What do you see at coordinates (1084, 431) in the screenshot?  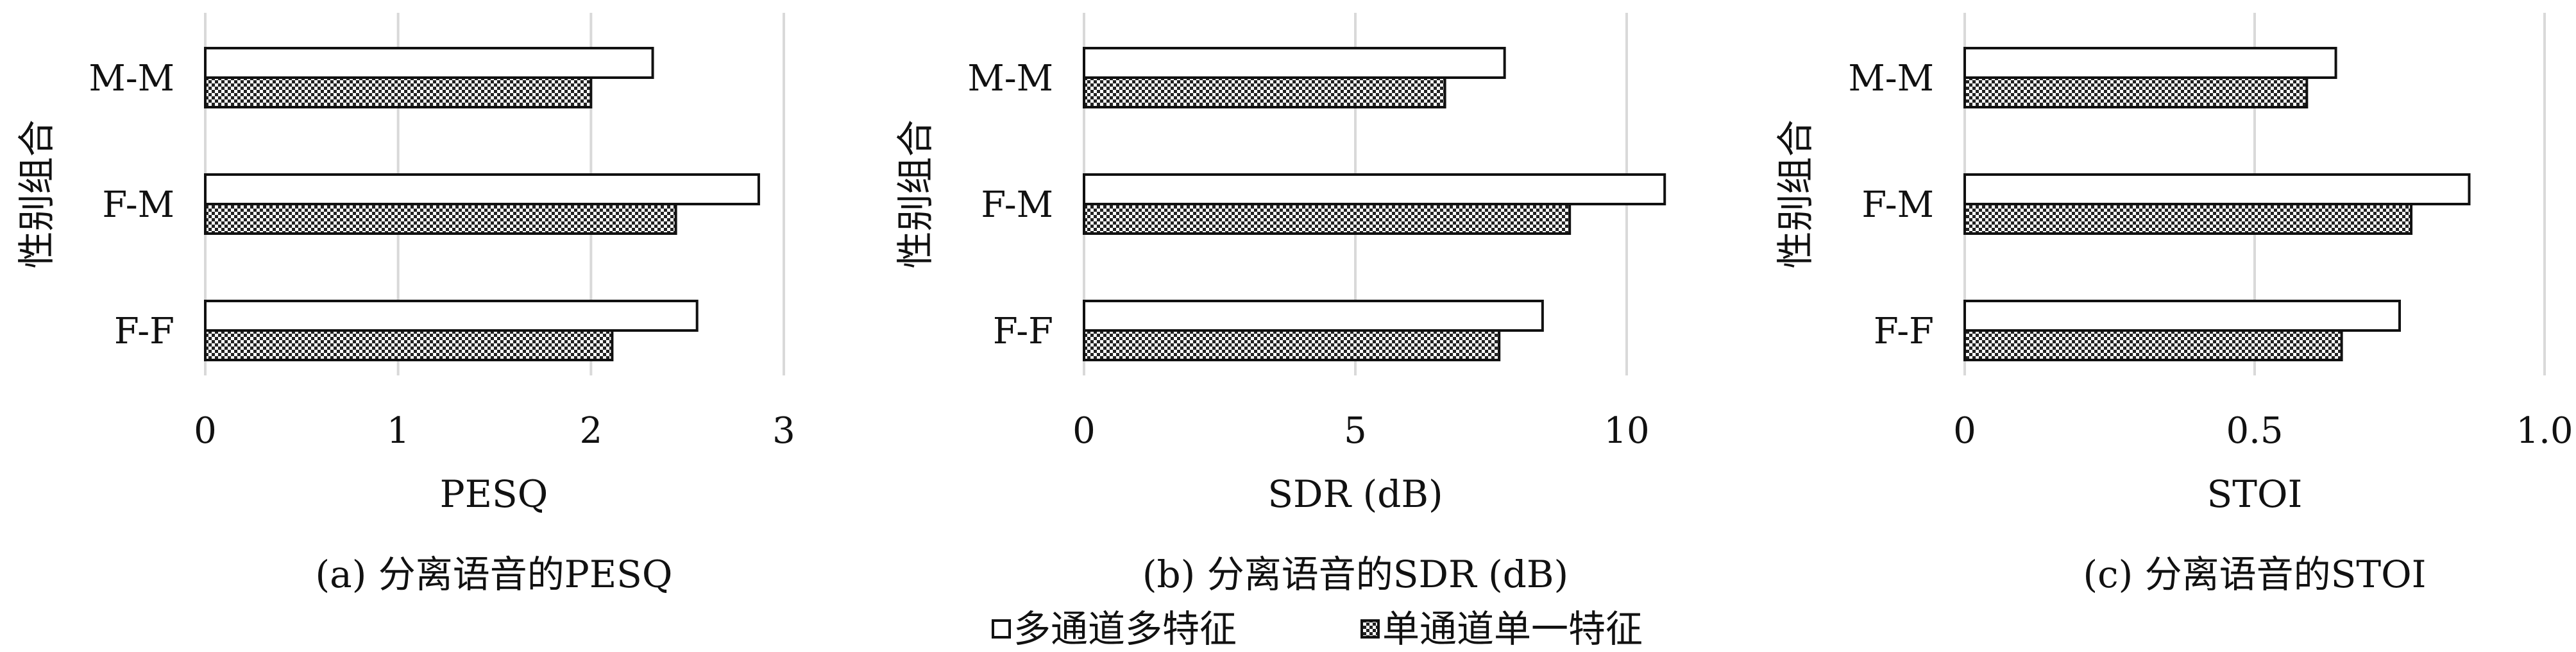 I see `chart-2-xtick-label-0: 0` at bounding box center [1084, 431].